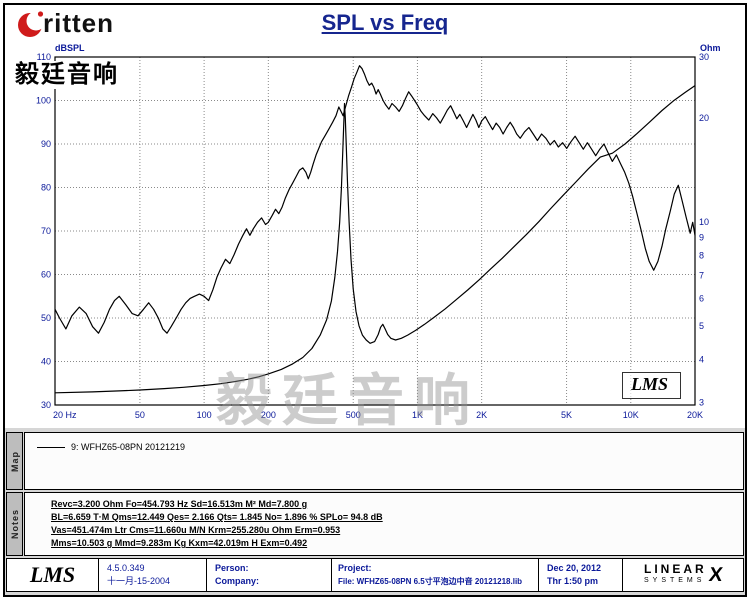 The height and width of the screenshot is (600, 750). What do you see at coordinates (581, 575) in the screenshot?
I see `footer-datetime-cell: Dec 20, 2012 Thr 1:50 pm` at bounding box center [581, 575].